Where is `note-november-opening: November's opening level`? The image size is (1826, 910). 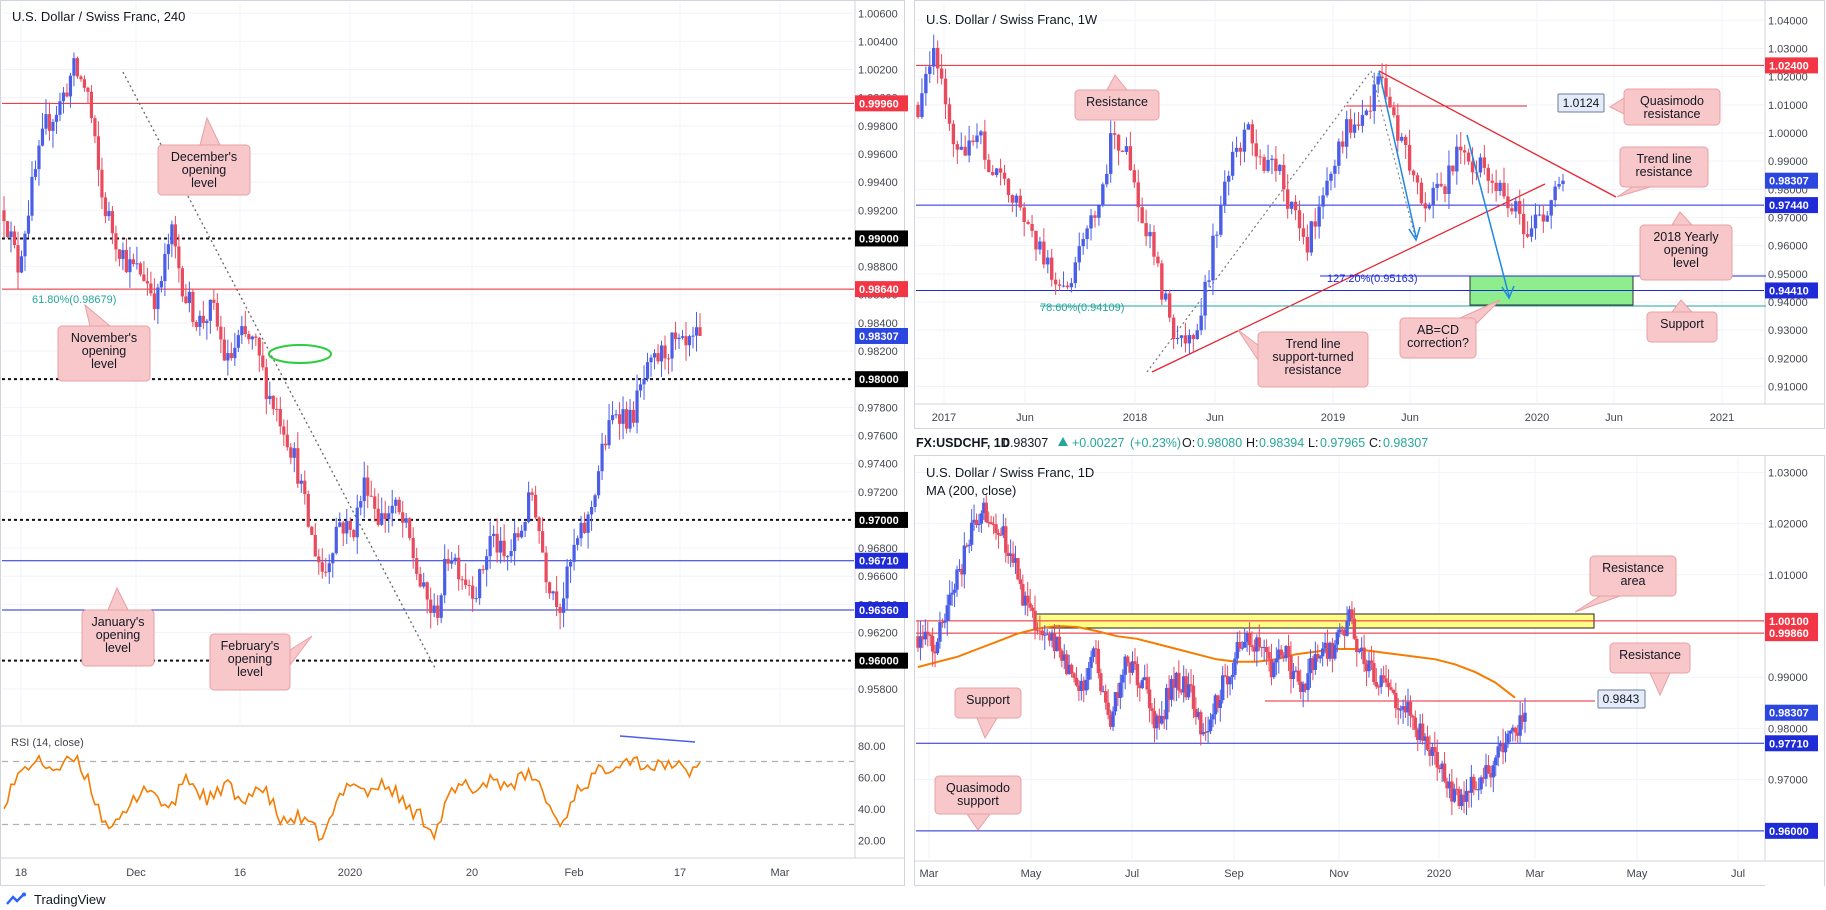
note-november-opening: November's opening level is located at coordinates (104, 342).